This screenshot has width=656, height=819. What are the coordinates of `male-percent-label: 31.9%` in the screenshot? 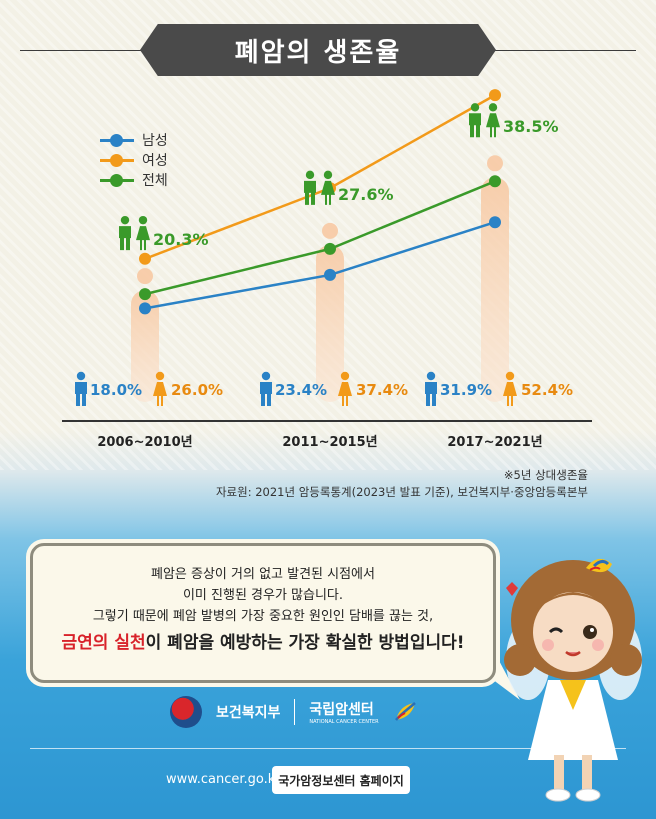 It's located at (466, 390).